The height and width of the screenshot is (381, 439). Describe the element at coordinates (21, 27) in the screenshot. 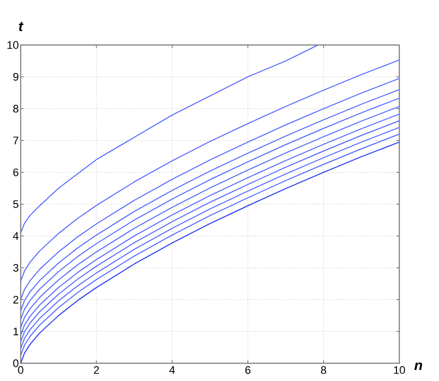

I see `y-axis-title: t` at that location.